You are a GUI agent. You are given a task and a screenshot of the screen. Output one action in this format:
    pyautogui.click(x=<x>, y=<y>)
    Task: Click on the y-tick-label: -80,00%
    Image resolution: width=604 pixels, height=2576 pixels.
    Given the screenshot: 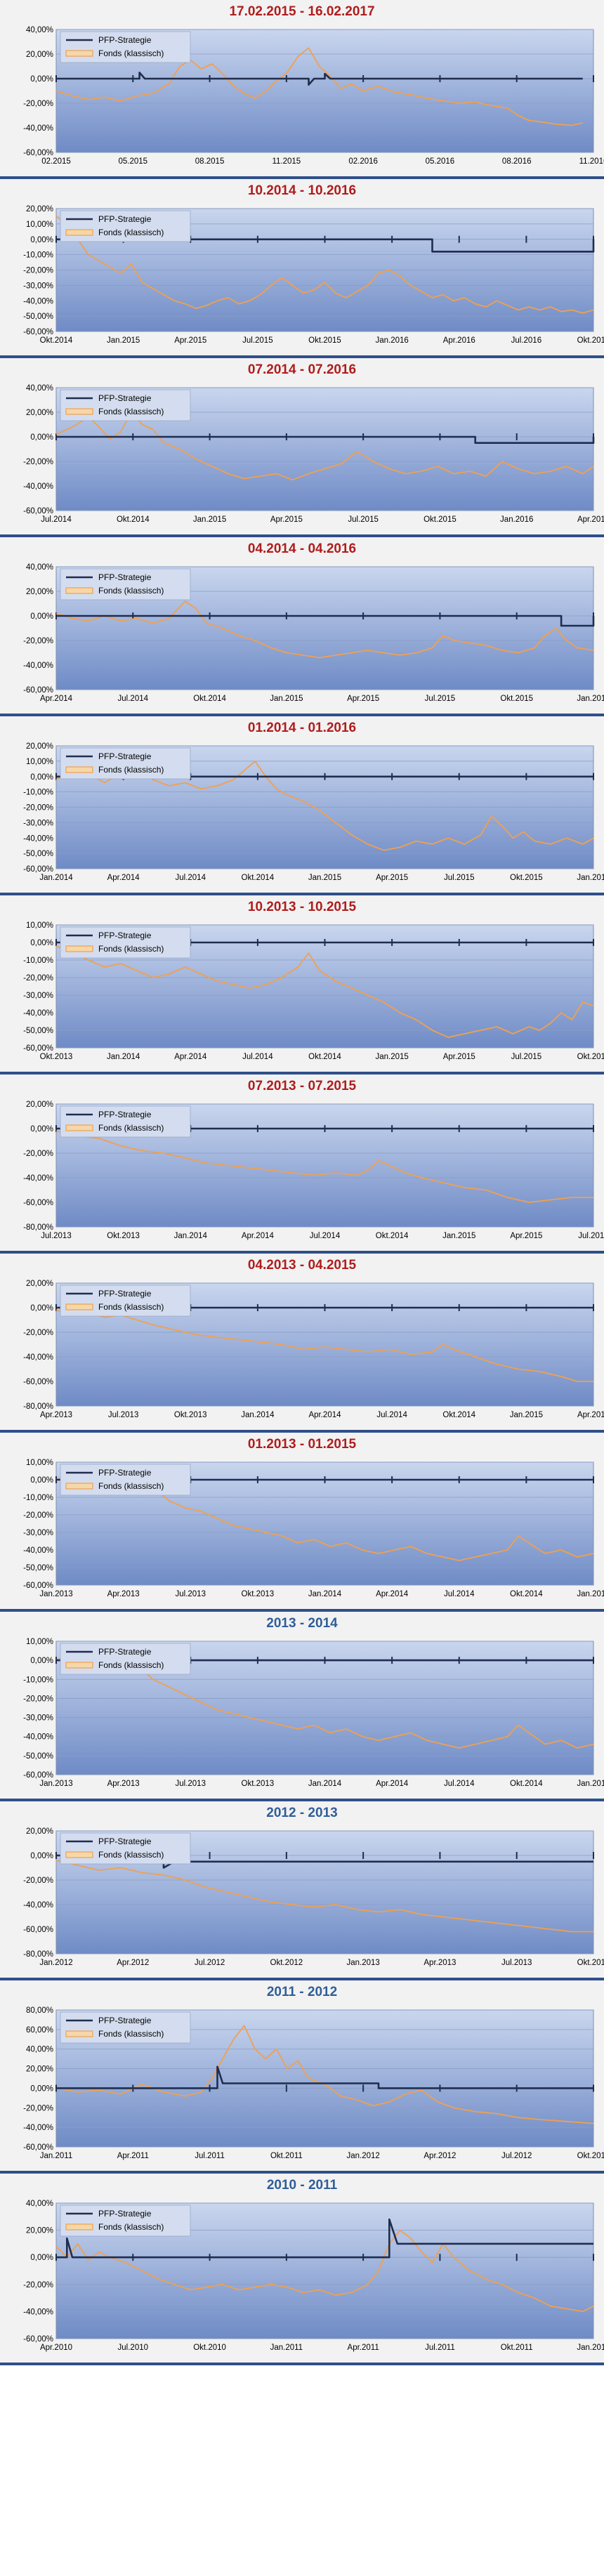 What is the action you would take?
    pyautogui.click(x=38, y=1954)
    